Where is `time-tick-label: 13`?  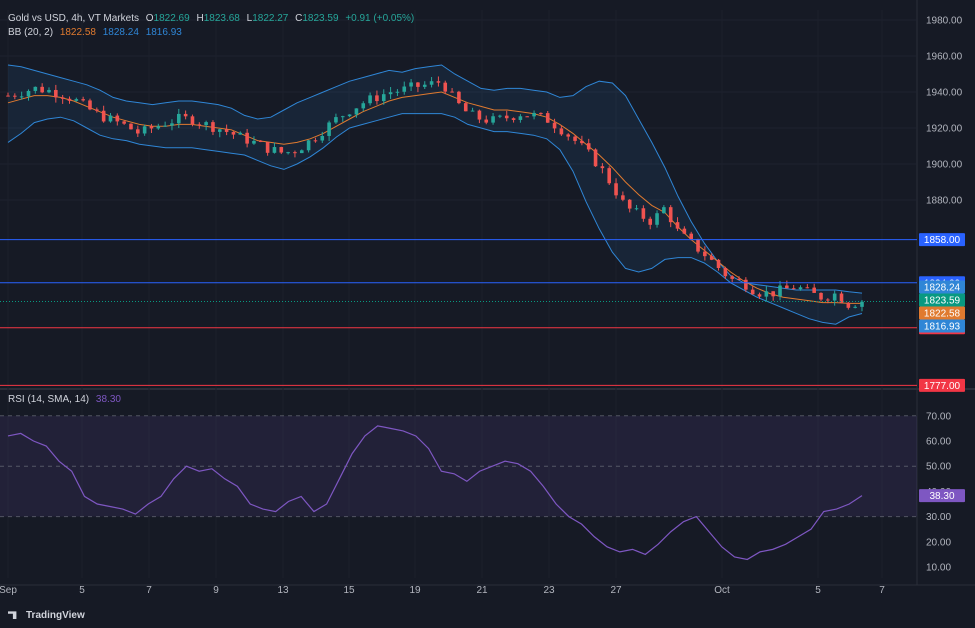 time-tick-label: 13 is located at coordinates (283, 590).